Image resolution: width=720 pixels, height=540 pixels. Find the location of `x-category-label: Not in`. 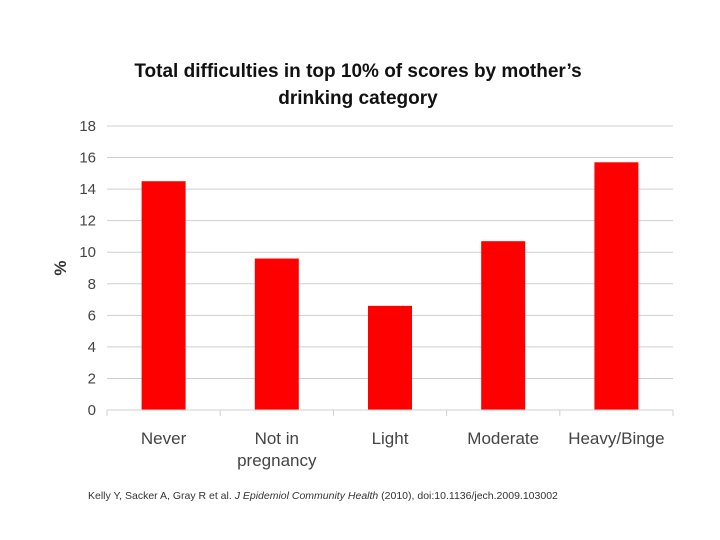

x-category-label: Not in is located at coordinates (277, 438).